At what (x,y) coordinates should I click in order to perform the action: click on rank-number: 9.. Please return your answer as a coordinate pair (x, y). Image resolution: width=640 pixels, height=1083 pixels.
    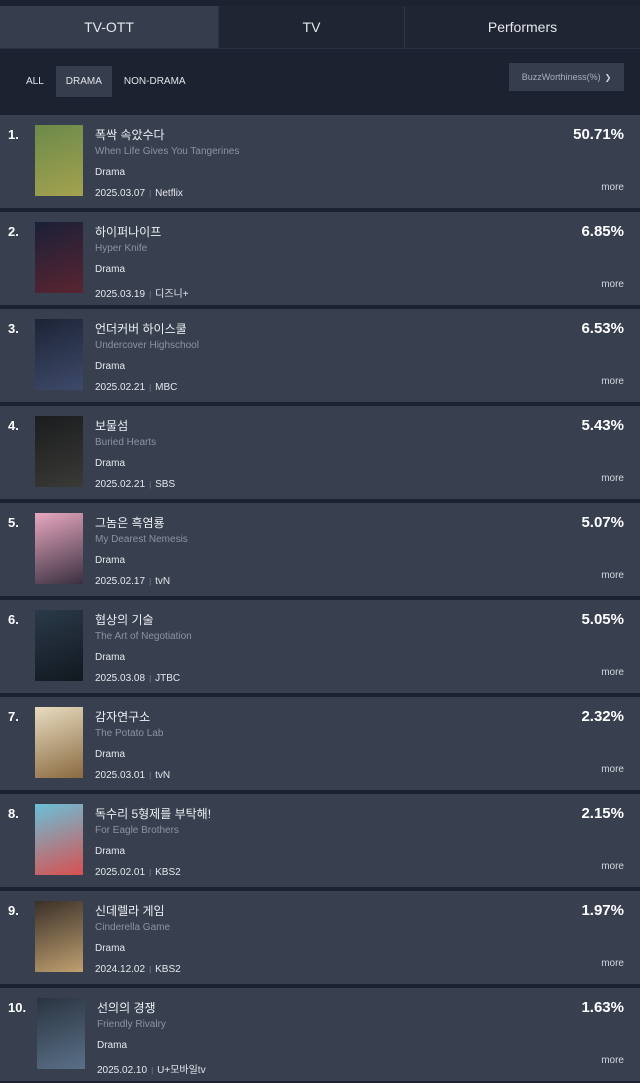
    Looking at the image, I should click on (13, 910).